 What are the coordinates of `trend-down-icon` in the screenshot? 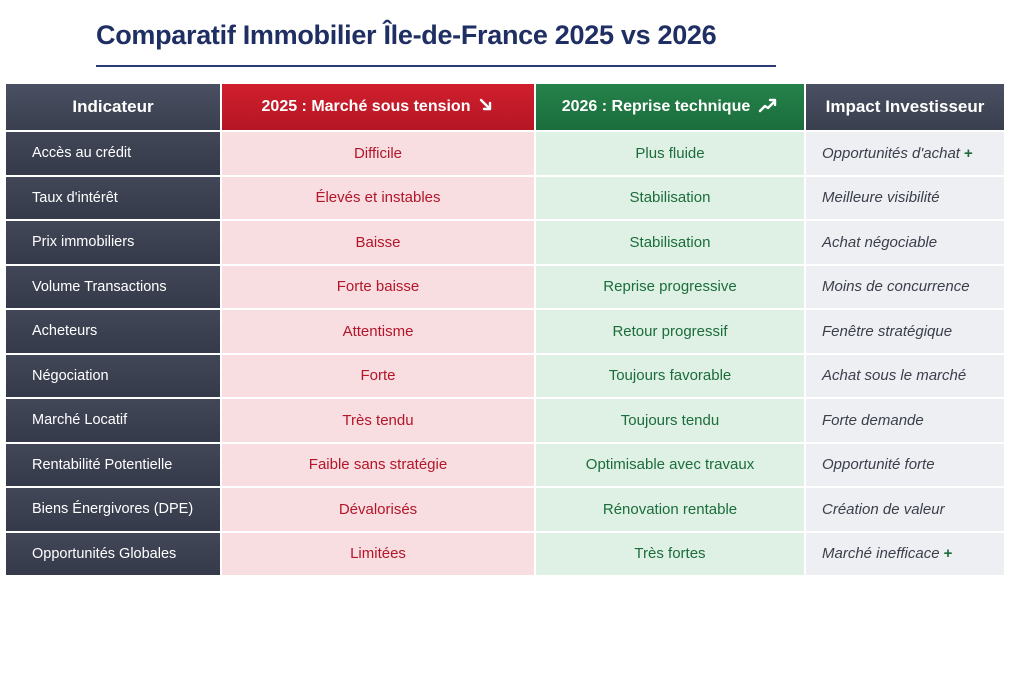 It's located at (486, 107).